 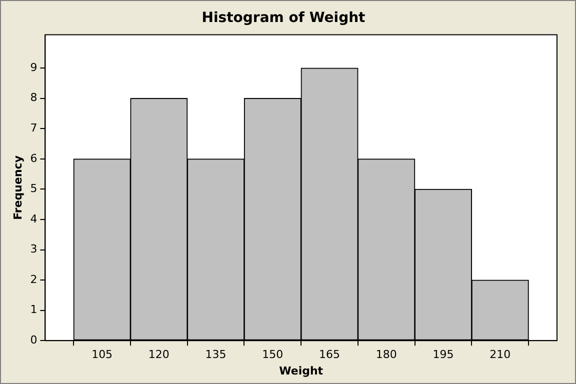 I want to click on y-tick-label: 1, so click(x=34, y=309).